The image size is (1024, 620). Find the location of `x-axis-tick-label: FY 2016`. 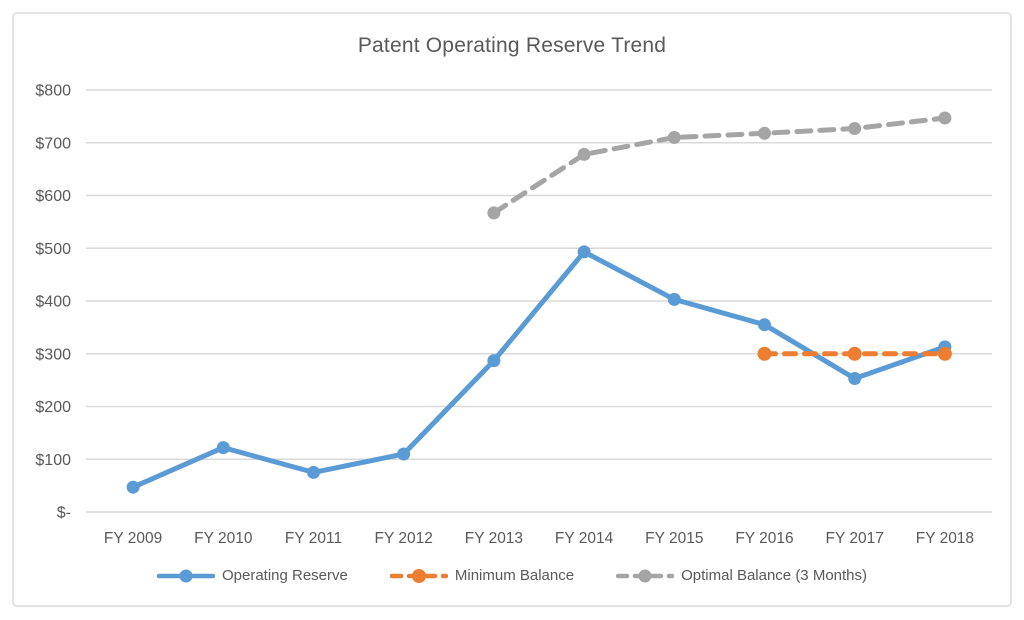

x-axis-tick-label: FY 2016 is located at coordinates (764, 538).